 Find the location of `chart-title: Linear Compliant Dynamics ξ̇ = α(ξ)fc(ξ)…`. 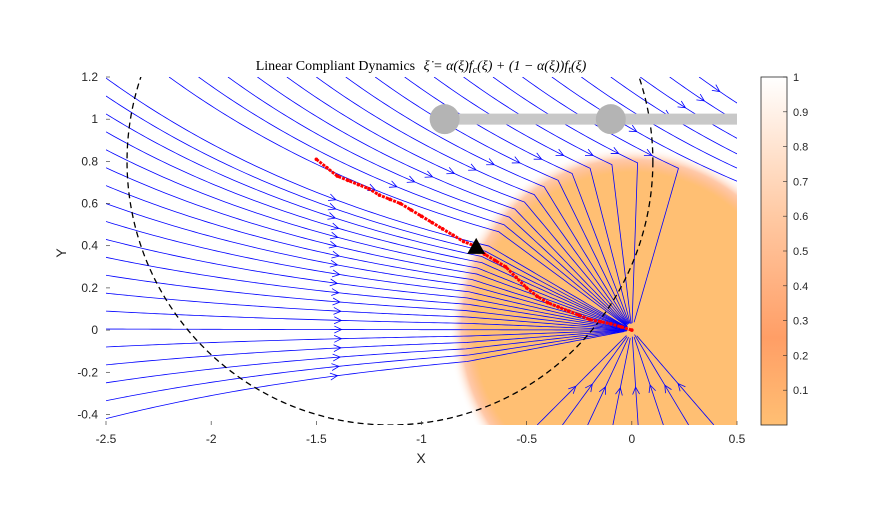

chart-title: Linear Compliant Dynamics ξ̇ = α(ξ)fc(ξ)… is located at coordinates (421, 67).